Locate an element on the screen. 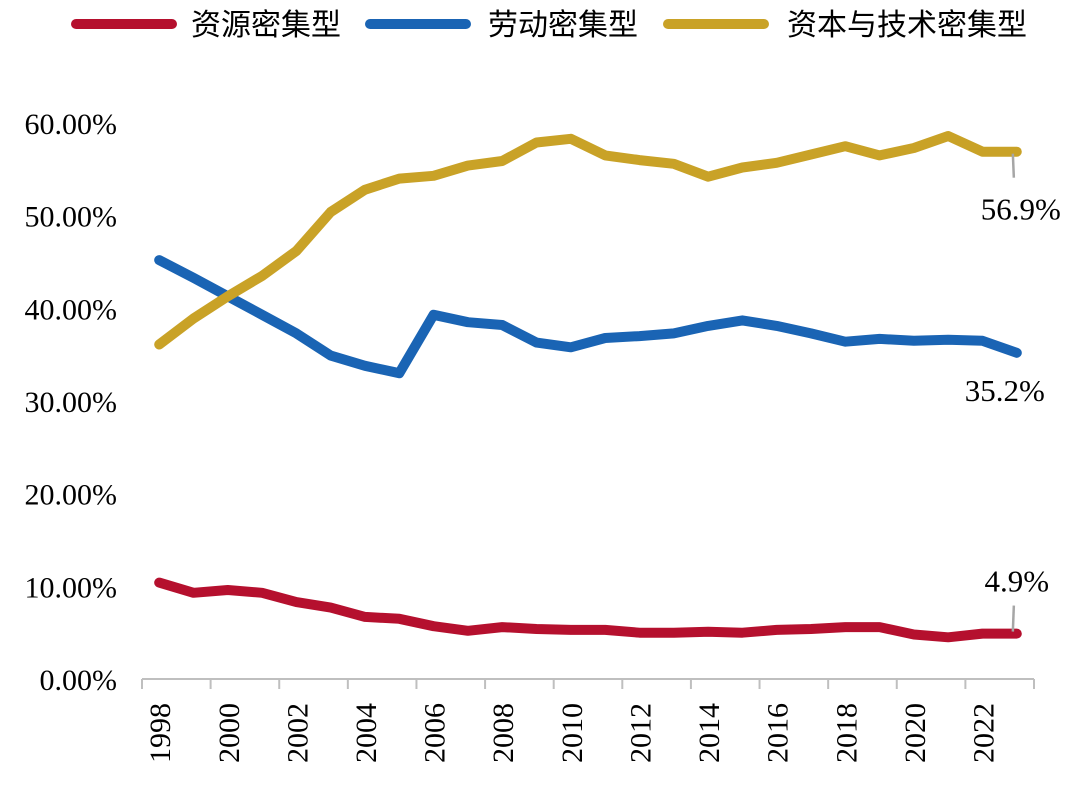  x-tick-label: 2018 is located at coordinates (846, 733).